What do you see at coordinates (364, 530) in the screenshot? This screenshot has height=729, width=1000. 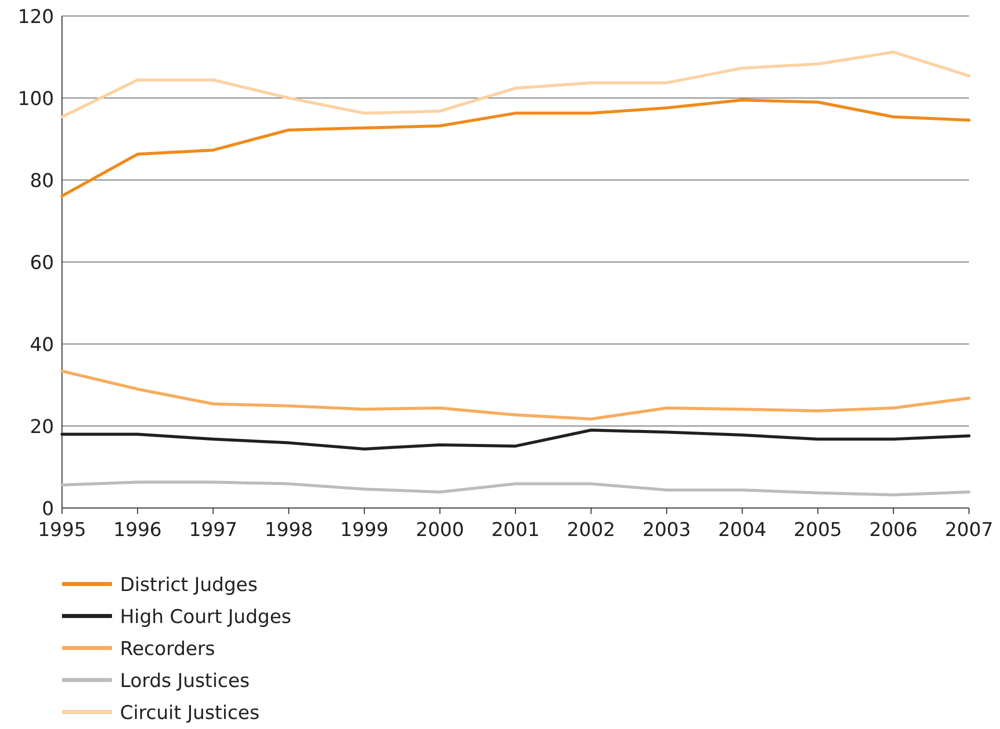 I see `x-tick-label: 1999` at bounding box center [364, 530].